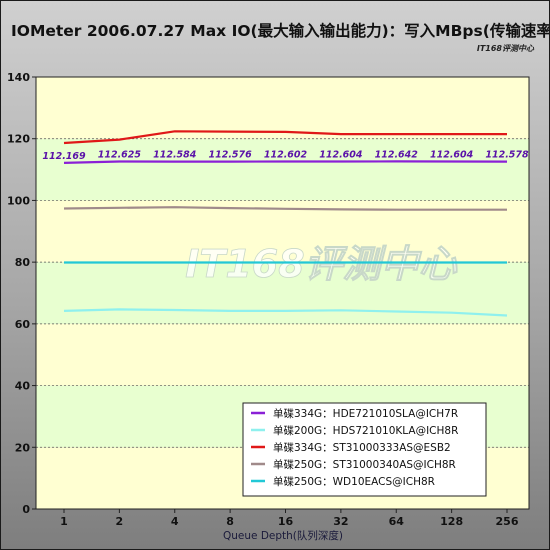 The image size is (550, 550). I want to click on legend-entry: 单碟200G：HDS721010KLA@ICH8R, so click(365, 430).